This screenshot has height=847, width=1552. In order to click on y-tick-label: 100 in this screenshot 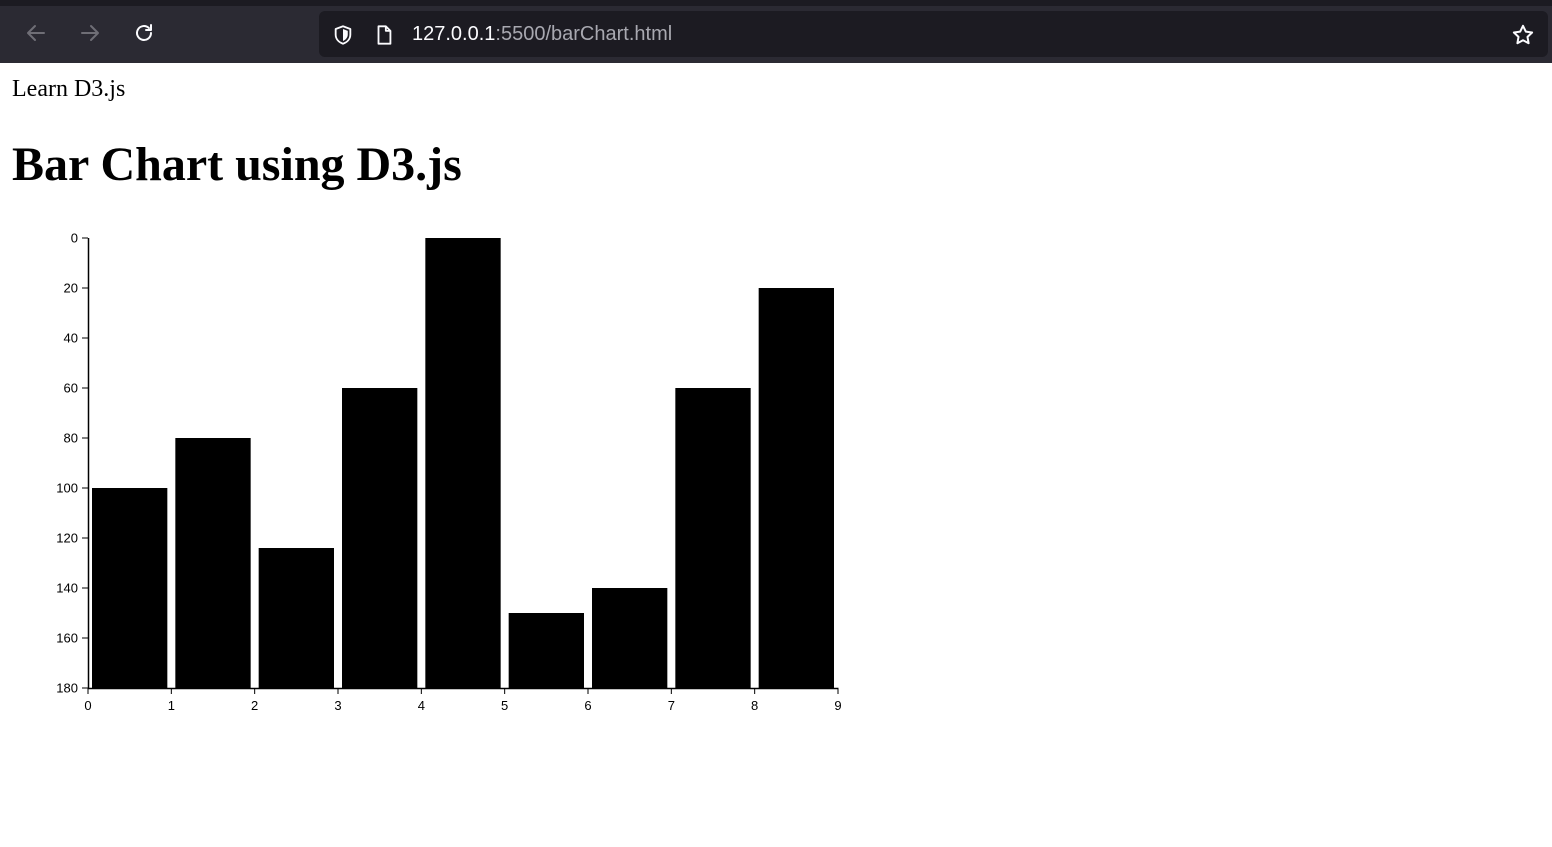, I will do `click(67, 488)`.